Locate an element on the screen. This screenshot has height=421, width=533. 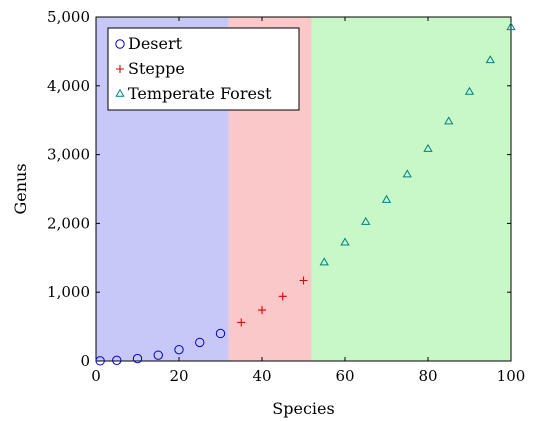
legend-marker-temperate-forest is located at coordinates (120, 92).